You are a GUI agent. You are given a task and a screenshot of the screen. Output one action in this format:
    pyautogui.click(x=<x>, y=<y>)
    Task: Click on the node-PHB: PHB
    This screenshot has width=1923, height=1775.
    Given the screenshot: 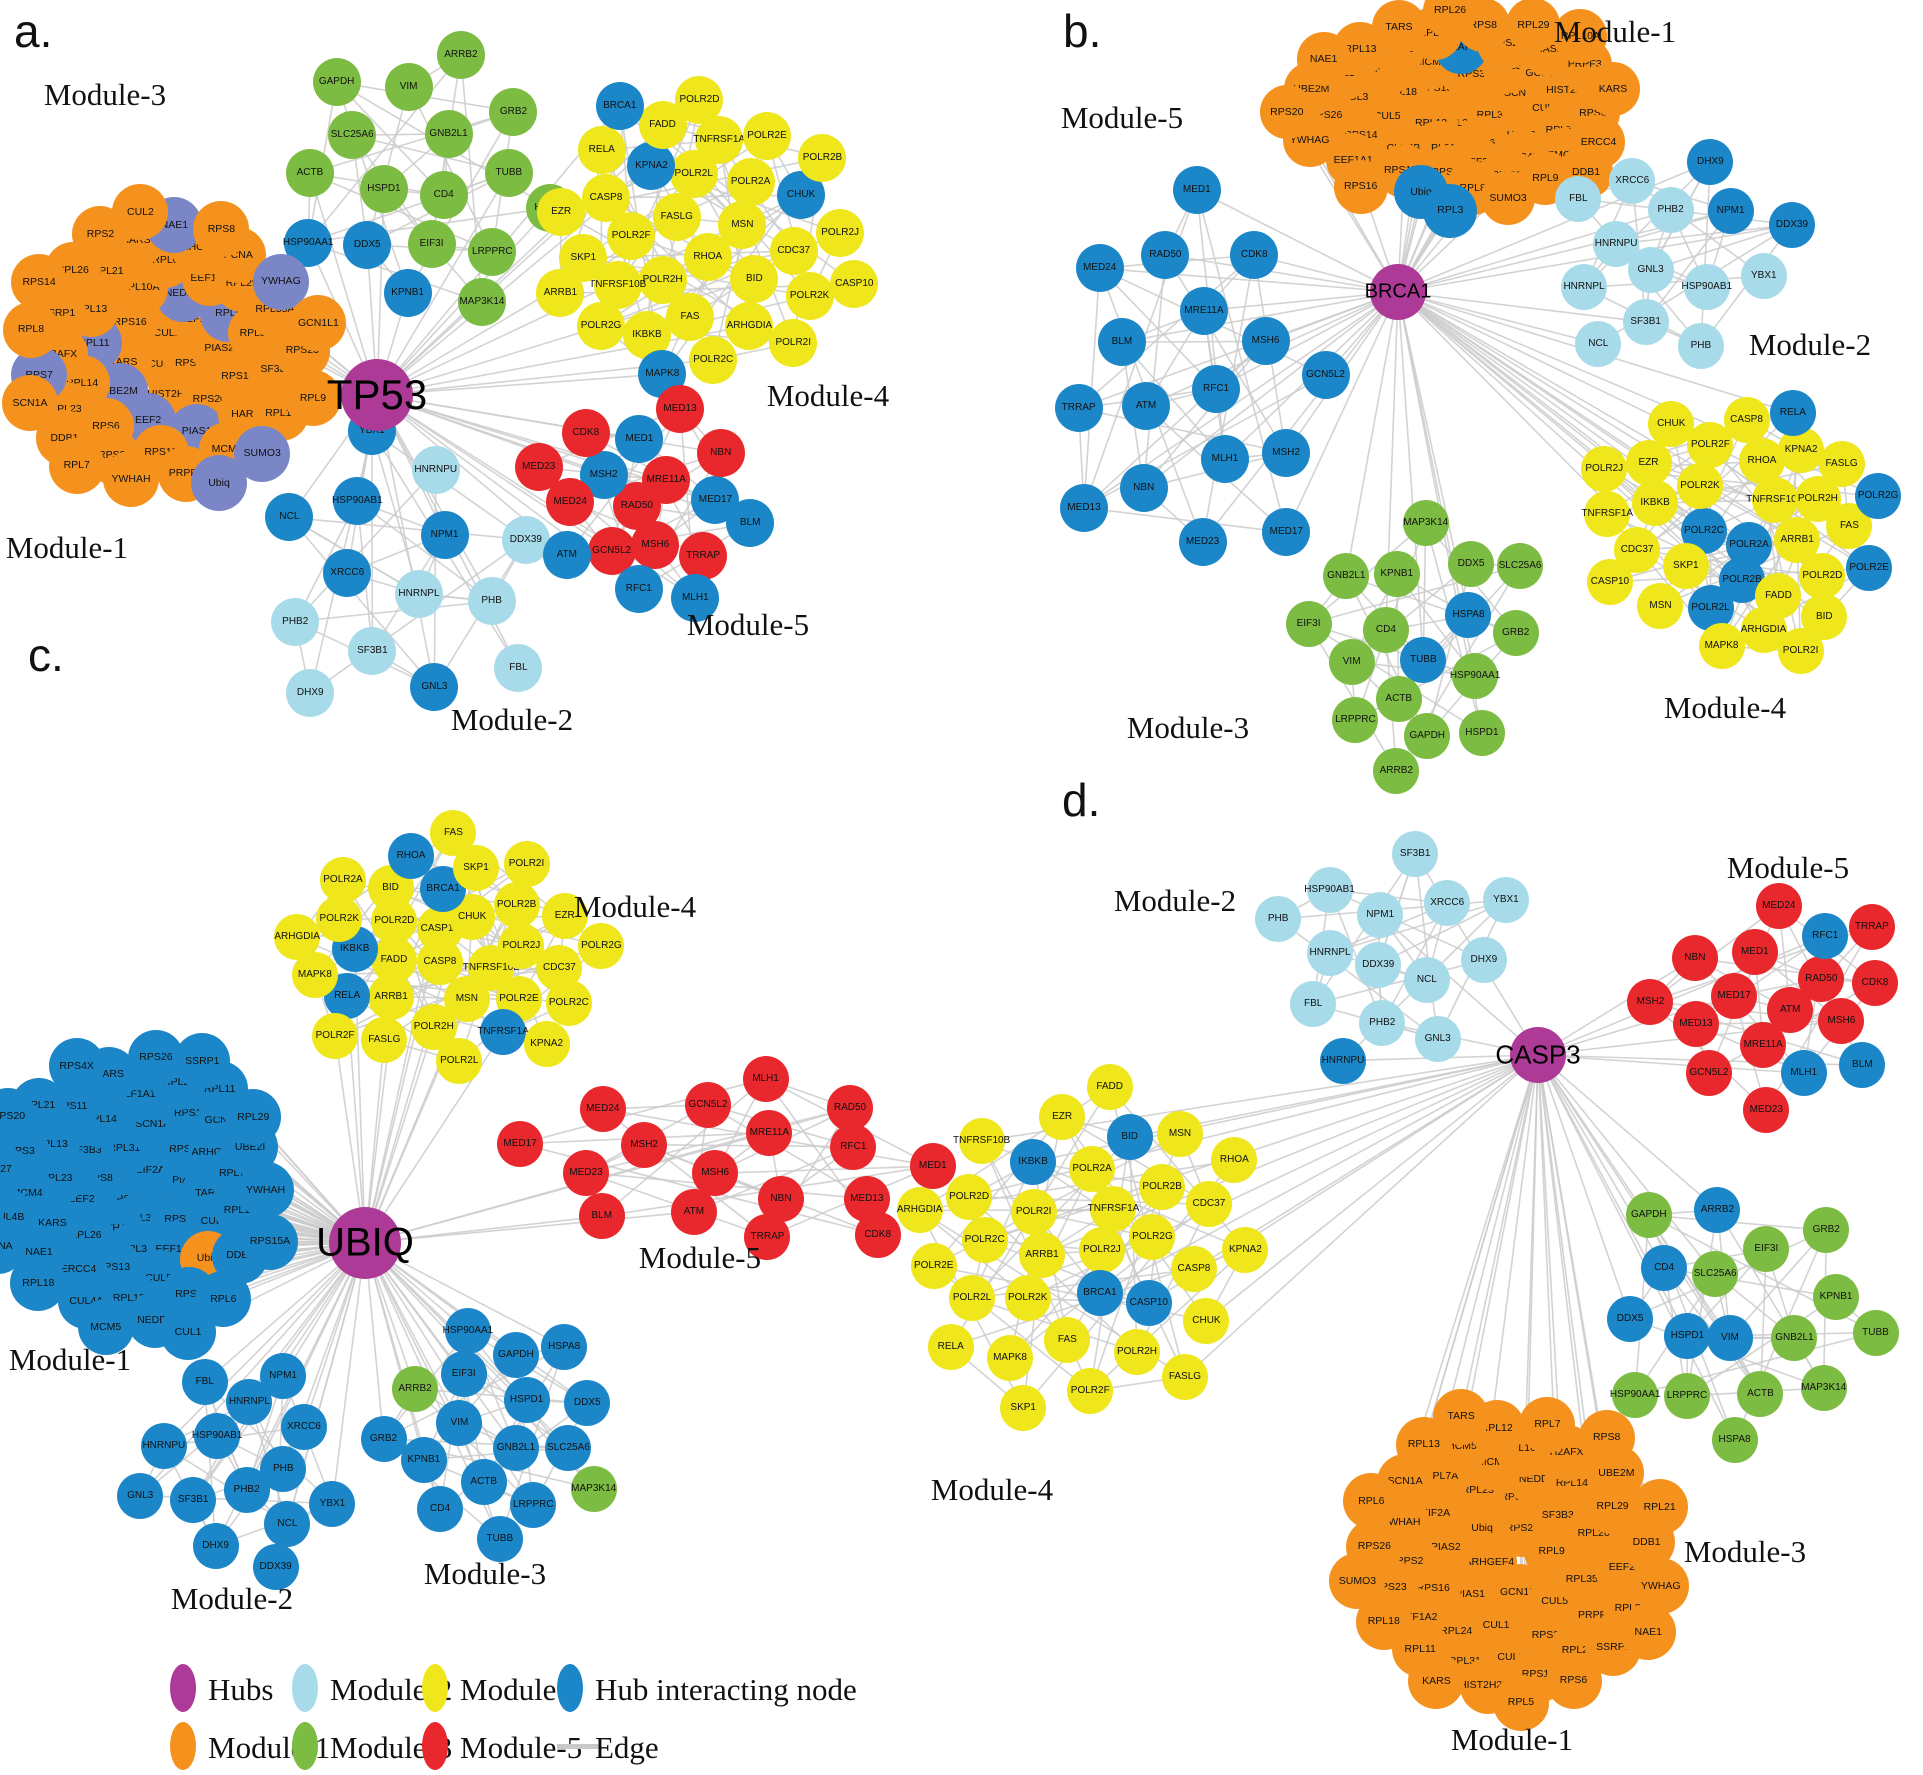 What is the action you would take?
    pyautogui.click(x=283, y=1469)
    